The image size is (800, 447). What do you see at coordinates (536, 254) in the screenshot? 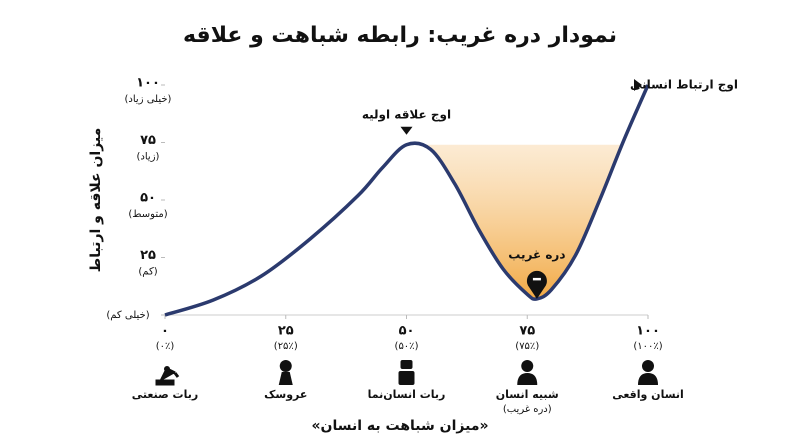
I see `valley-label: دره غریب` at bounding box center [536, 254].